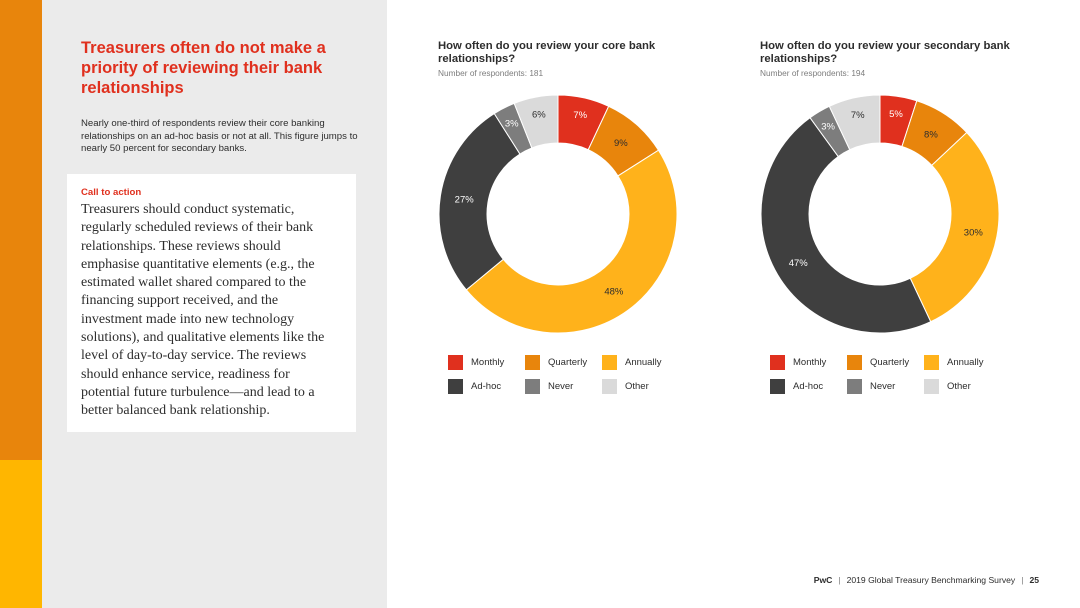 The image size is (1080, 608). Describe the element at coordinates (813, 73) in the screenshot. I see `chart-secondary-subtitle: Number of respondents: 194` at that location.